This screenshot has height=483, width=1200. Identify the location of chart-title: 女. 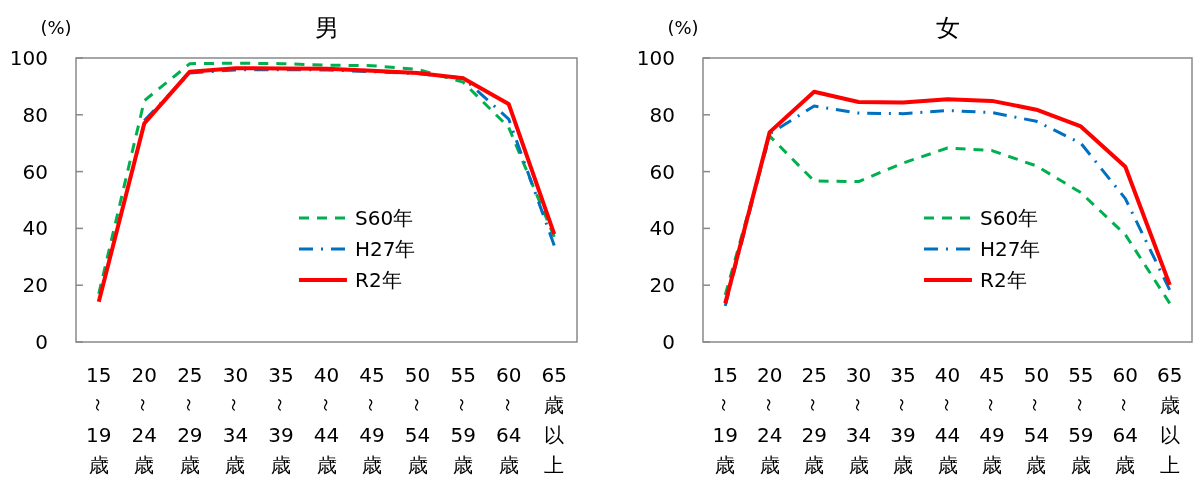
(947, 28).